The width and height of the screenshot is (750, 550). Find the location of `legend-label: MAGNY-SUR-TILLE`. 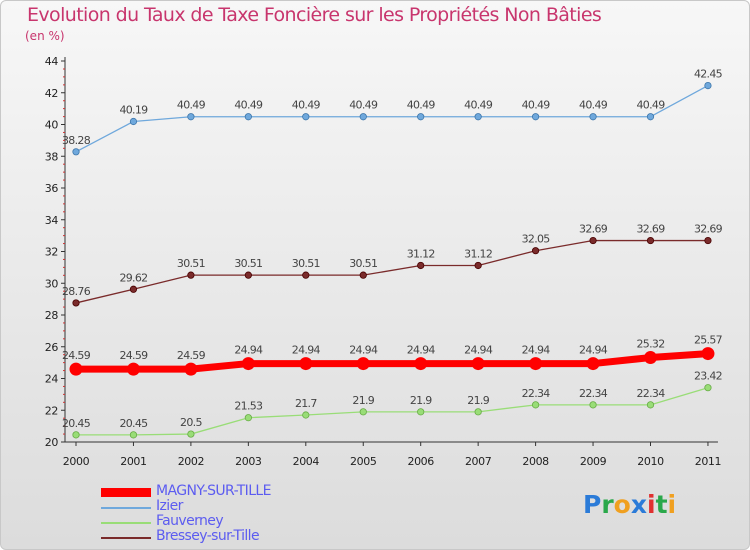

legend-label: MAGNY-SUR-TILLE is located at coordinates (213, 491).